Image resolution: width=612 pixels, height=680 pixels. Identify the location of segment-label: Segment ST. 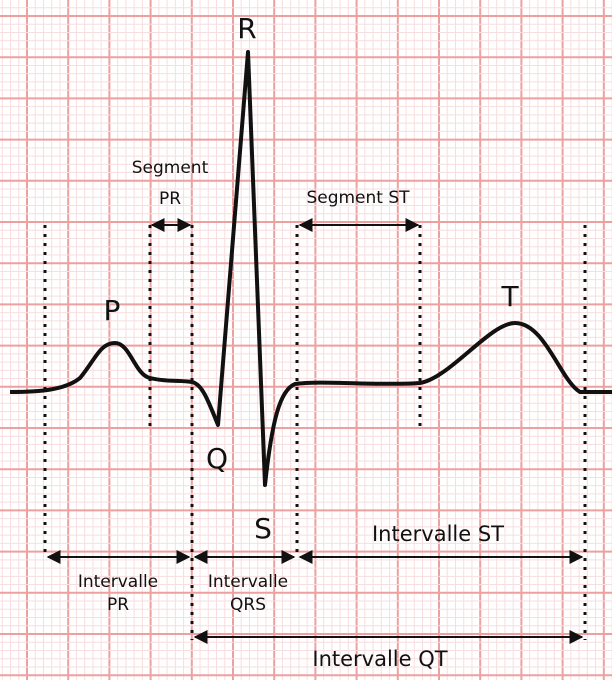
(358, 198).